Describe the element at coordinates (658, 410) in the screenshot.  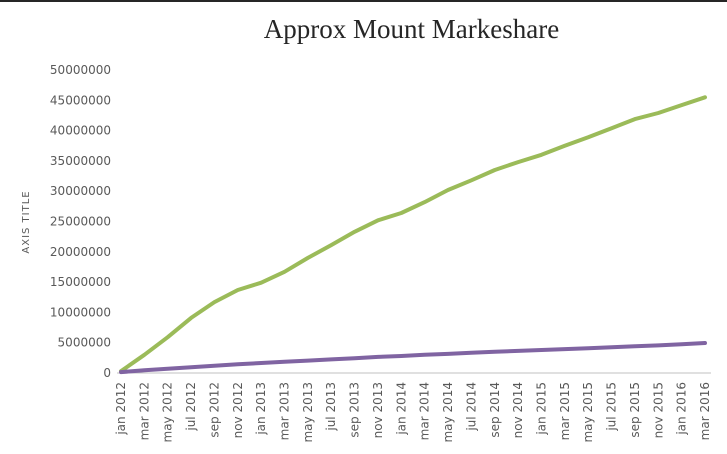
I see `x-tick-label: nov 2015` at that location.